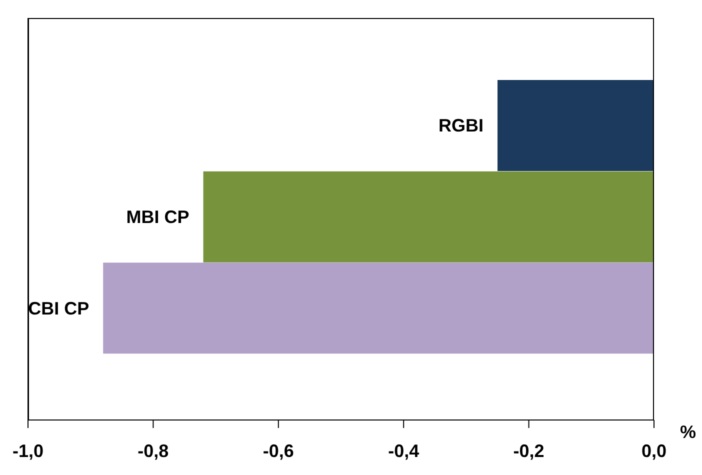  Describe the element at coordinates (404, 450) in the screenshot. I see `x-tick-label: -0,4` at that location.